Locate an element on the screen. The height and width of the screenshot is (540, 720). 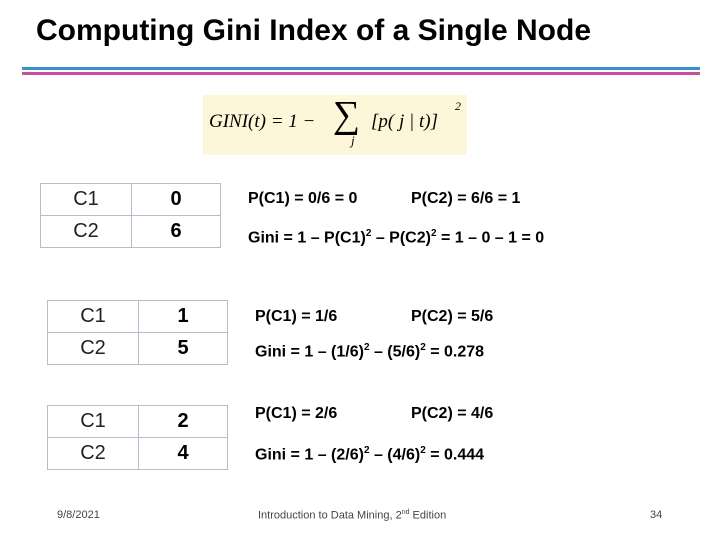
footer-text: Edition is located at coordinates (428, 515).